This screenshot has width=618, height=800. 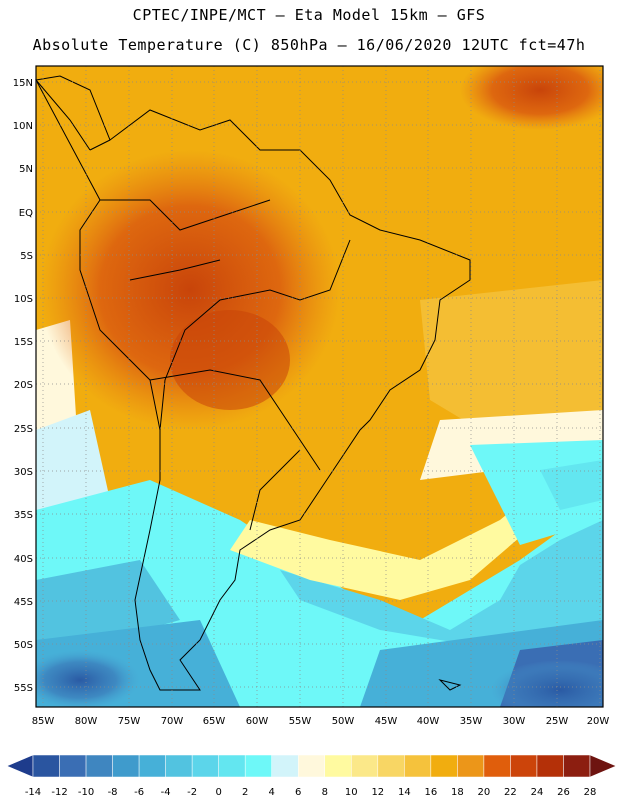 What do you see at coordinates (272, 792) in the screenshot?
I see `colorbar-tick-label: 4` at bounding box center [272, 792].